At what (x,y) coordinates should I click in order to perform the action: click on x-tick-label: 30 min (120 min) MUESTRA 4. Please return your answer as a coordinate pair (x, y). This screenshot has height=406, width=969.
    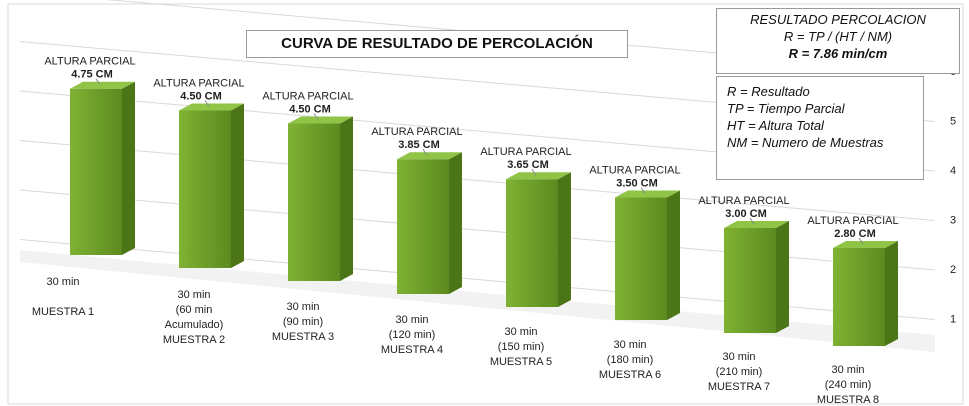
    Looking at the image, I should click on (412, 334).